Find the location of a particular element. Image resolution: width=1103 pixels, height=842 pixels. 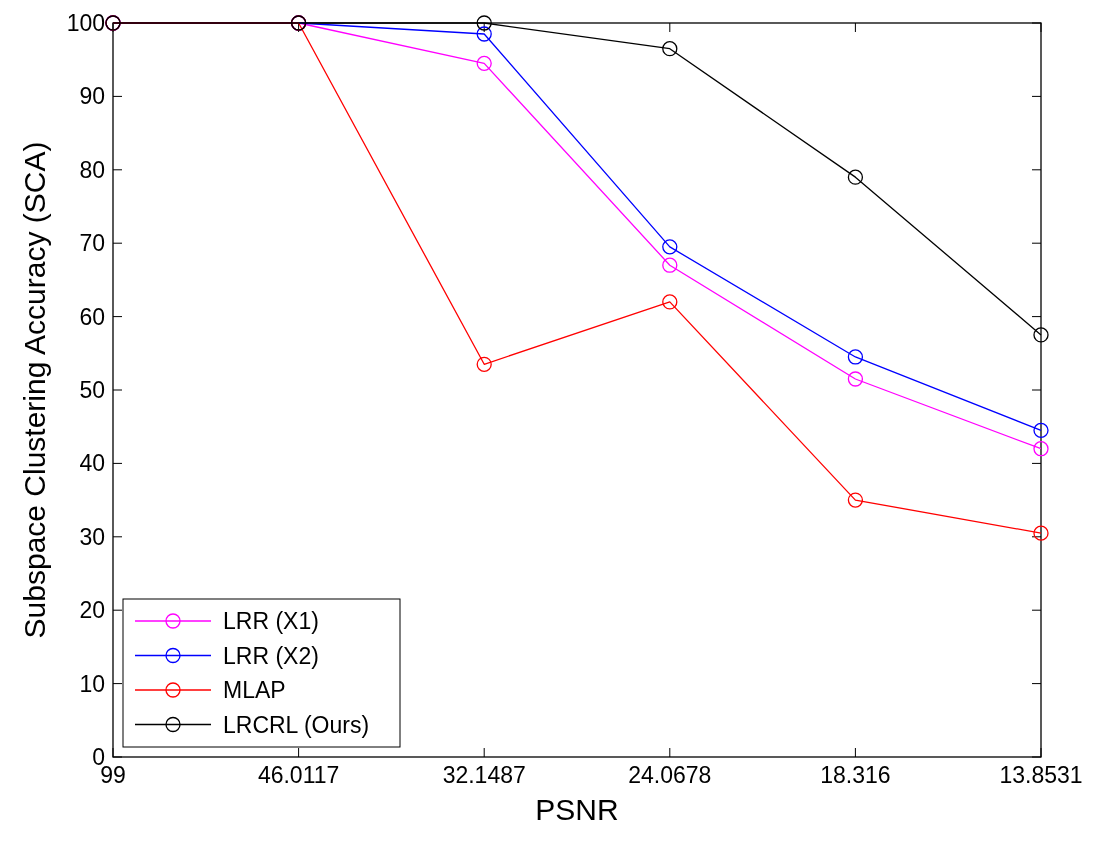

x-tick-label: 32.1487 is located at coordinates (484, 775).